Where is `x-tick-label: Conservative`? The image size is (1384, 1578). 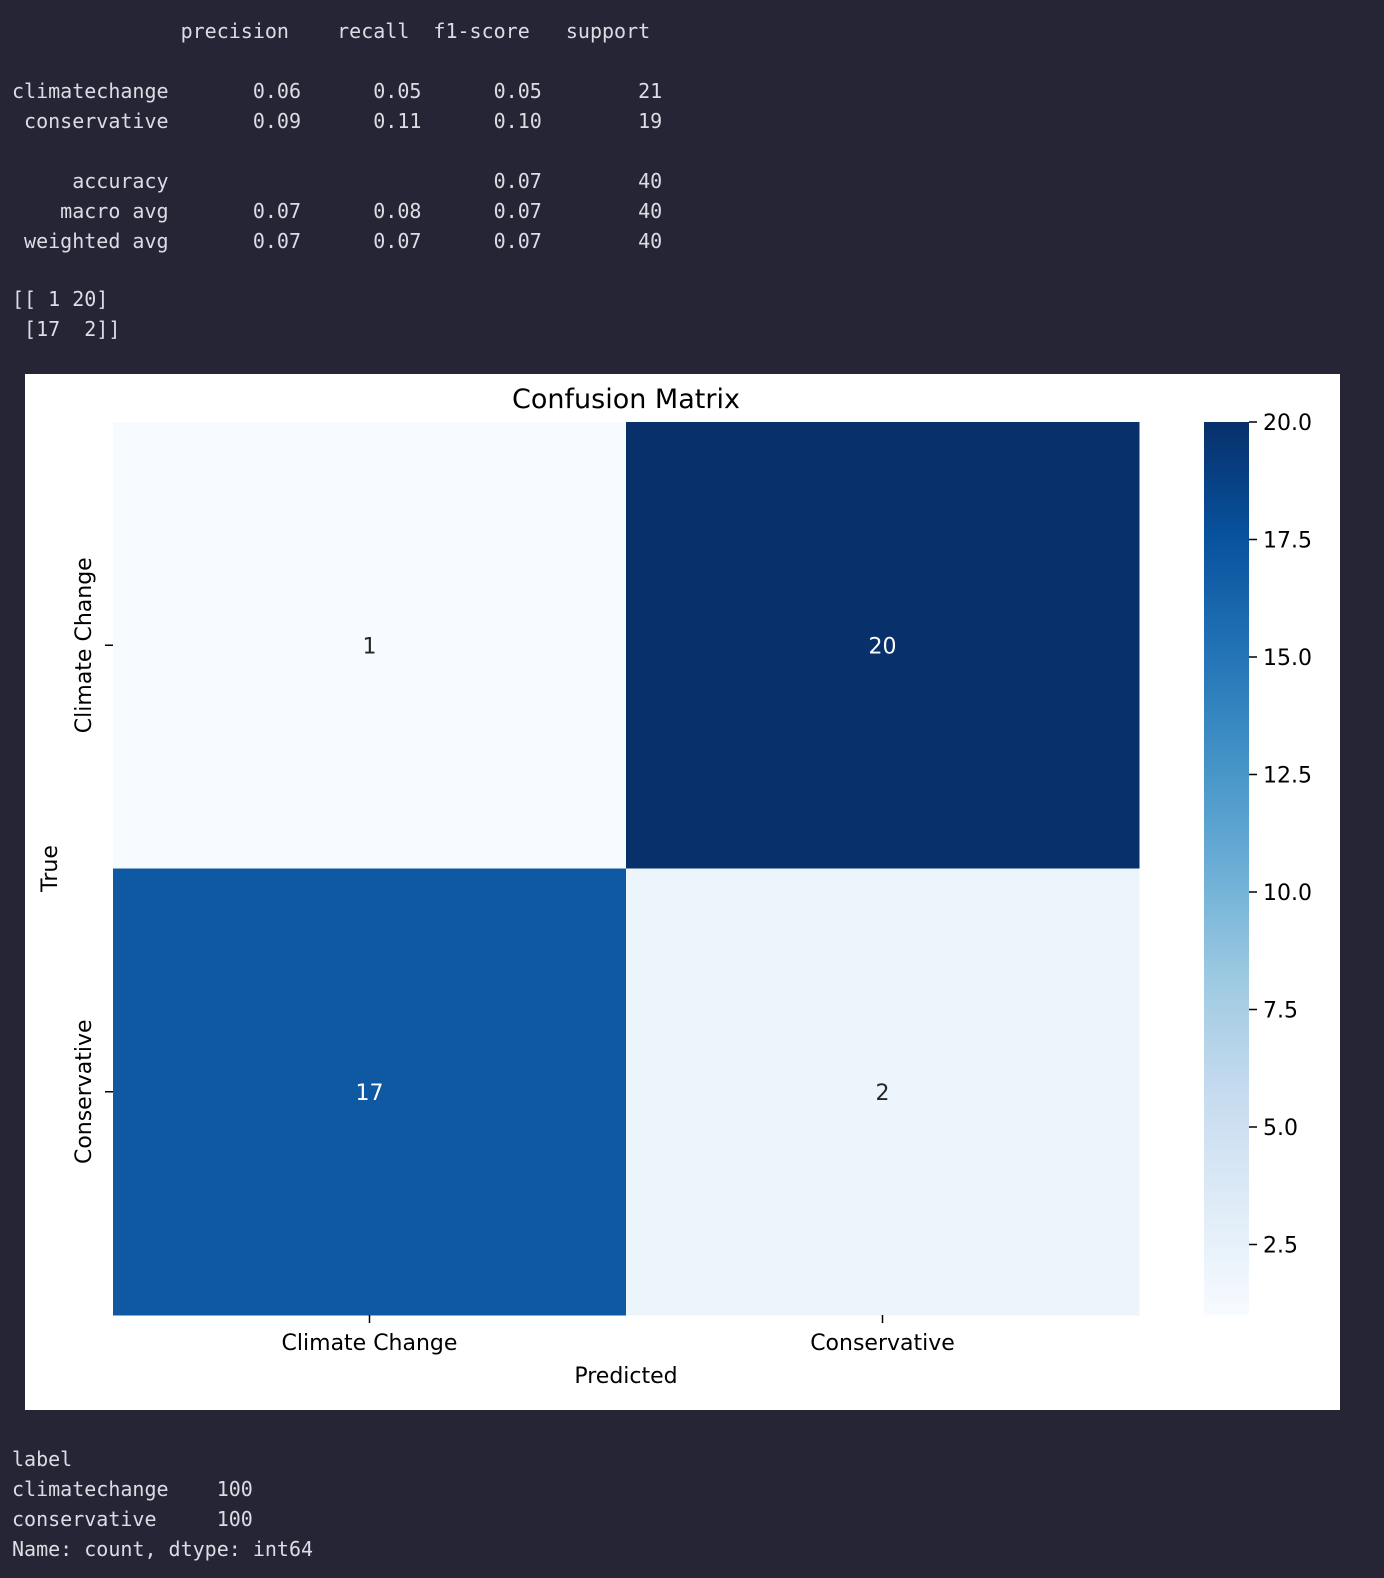 x-tick-label: Conservative is located at coordinates (882, 1343).